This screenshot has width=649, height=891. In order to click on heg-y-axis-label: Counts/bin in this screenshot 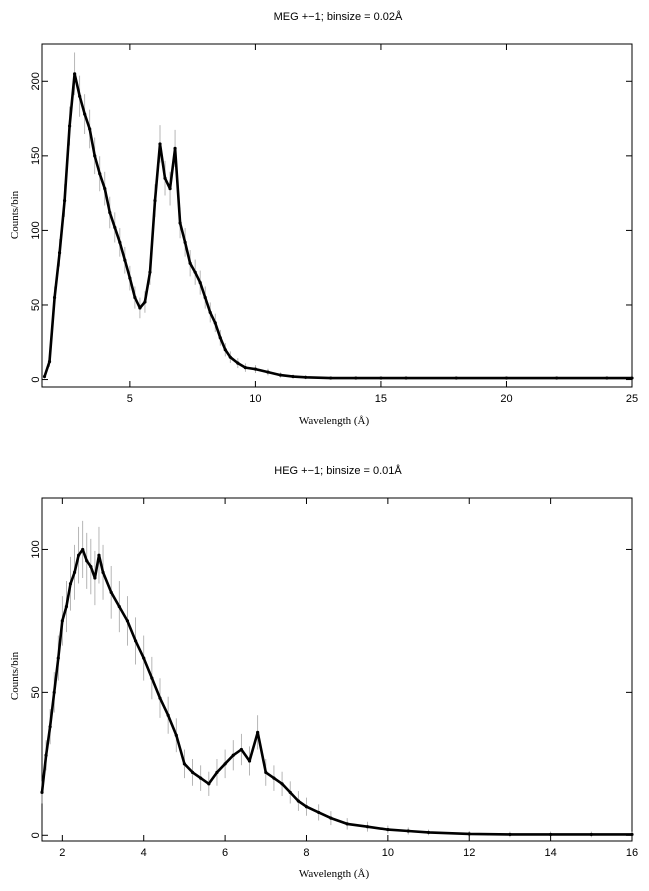, I will do `click(15, 675)`.